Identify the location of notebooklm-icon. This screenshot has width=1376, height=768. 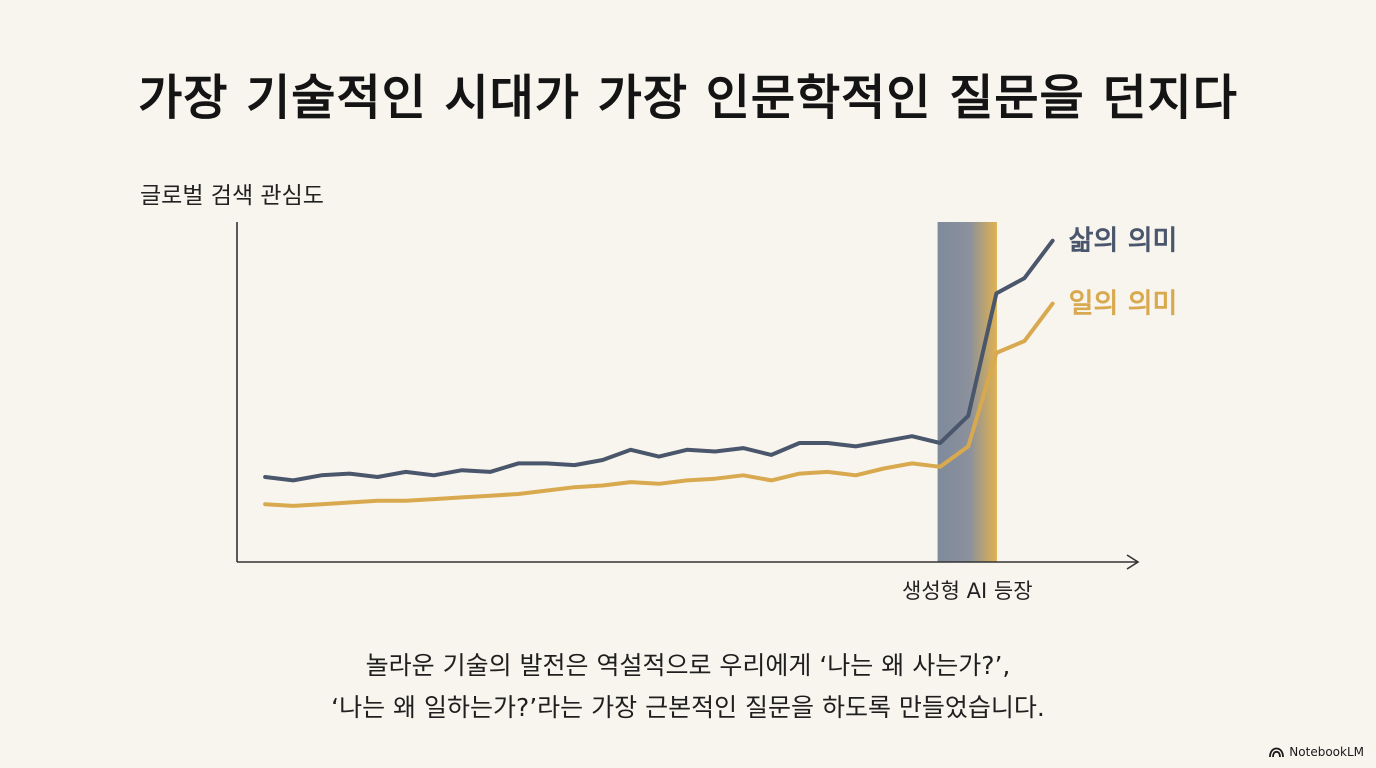
(1276, 752).